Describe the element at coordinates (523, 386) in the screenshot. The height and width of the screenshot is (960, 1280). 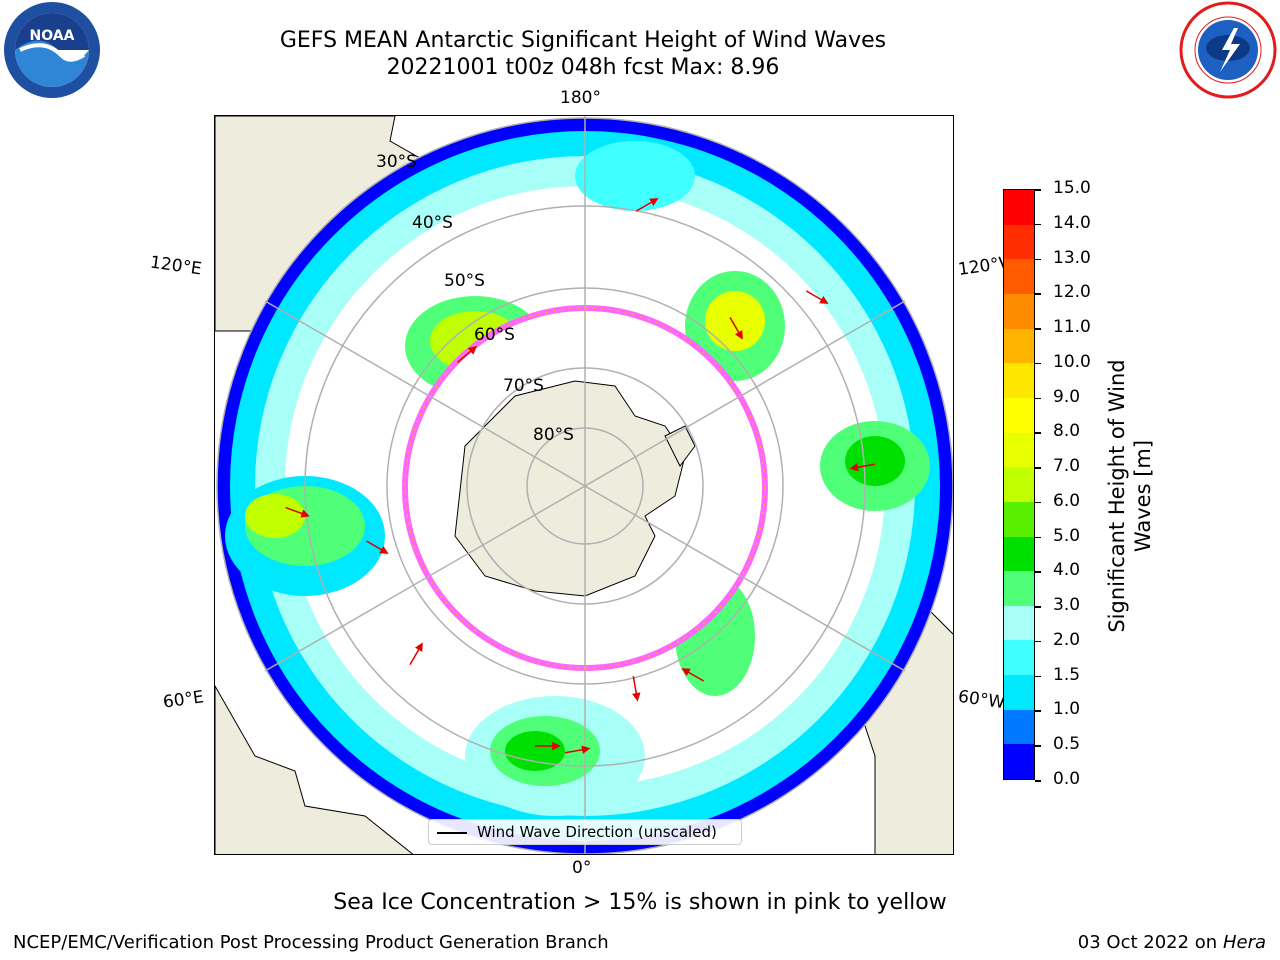
I see `lat-label-70s: 70°S` at that location.